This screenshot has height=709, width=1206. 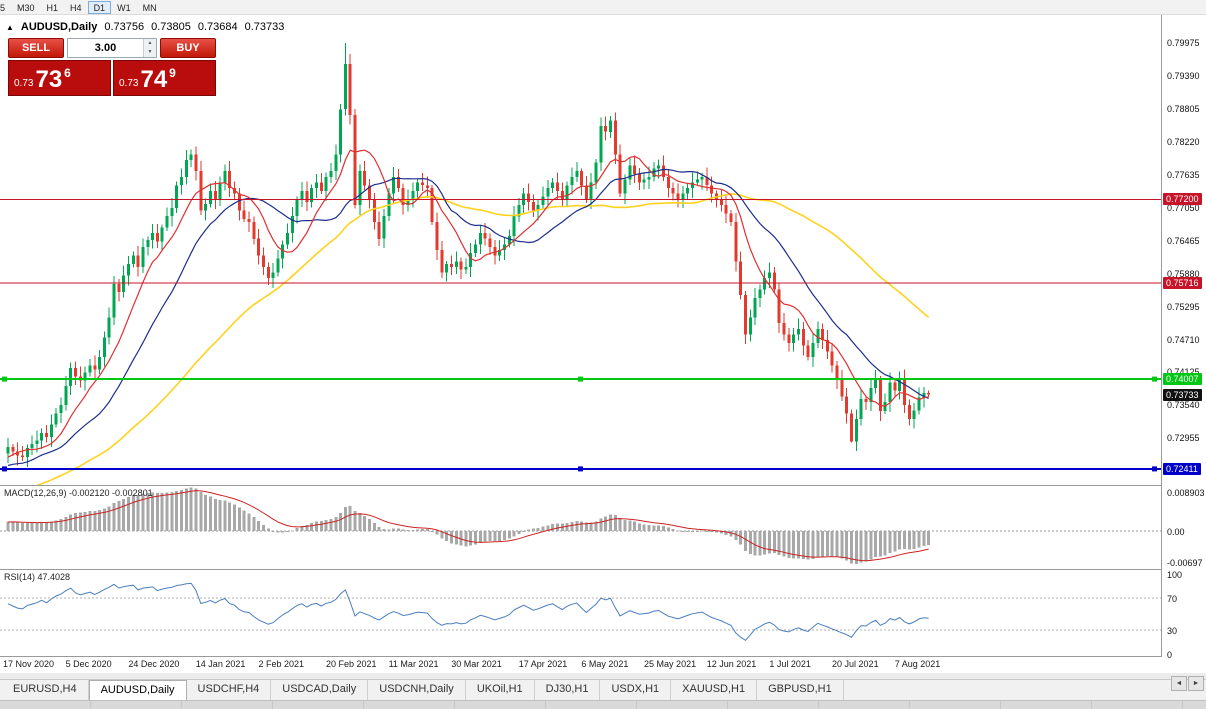 I want to click on price-axis-label: 0.73540, so click(x=1183, y=405).